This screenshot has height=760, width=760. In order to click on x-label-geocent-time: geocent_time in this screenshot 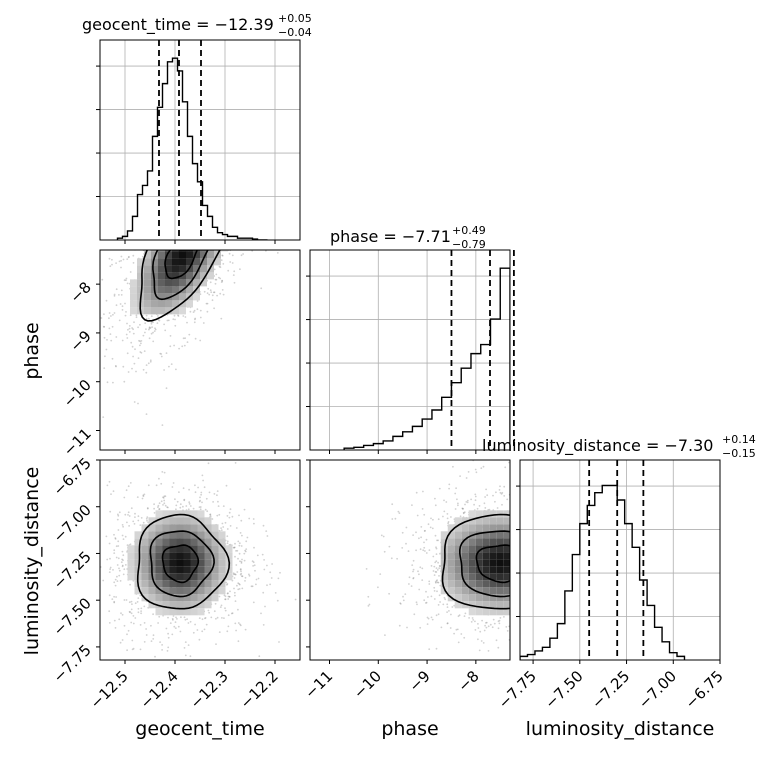, I will do `click(199, 729)`.